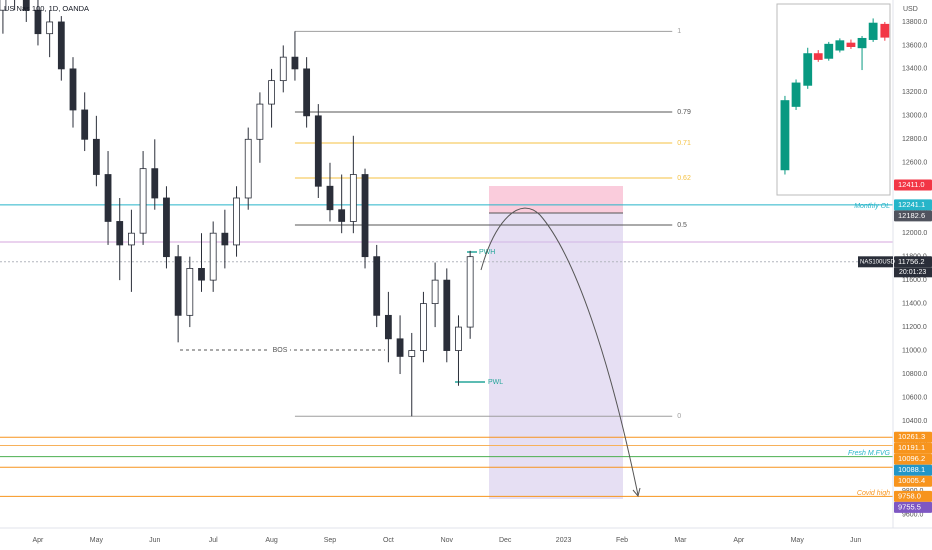  I want to click on bos-label: BOS, so click(280, 350).